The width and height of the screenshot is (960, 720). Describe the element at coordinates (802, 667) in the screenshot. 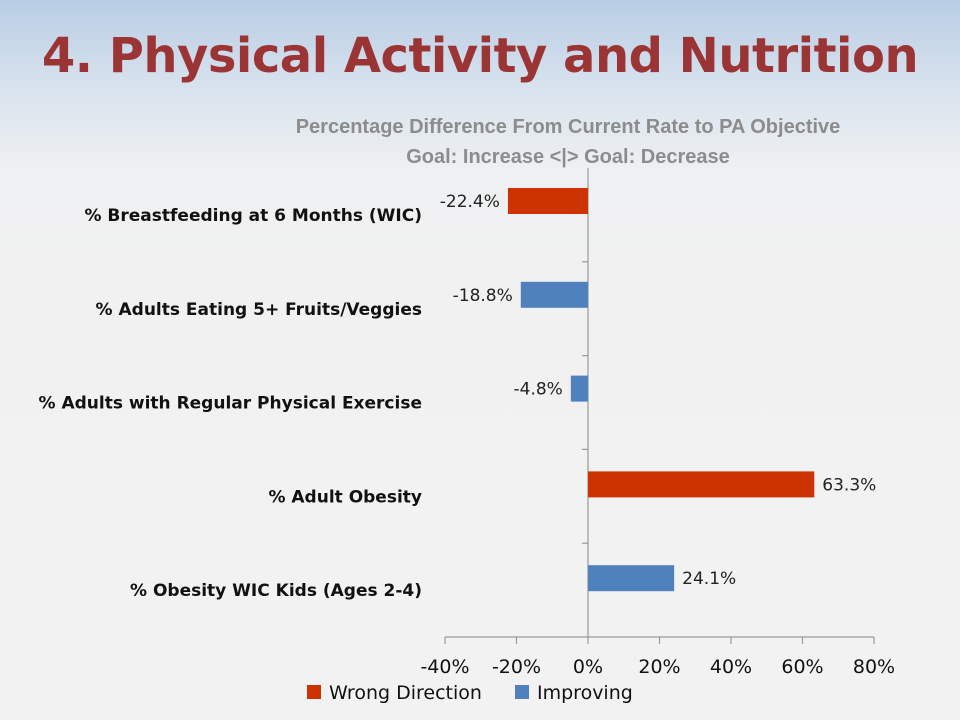

I see `x-tick-label: 60%` at that location.